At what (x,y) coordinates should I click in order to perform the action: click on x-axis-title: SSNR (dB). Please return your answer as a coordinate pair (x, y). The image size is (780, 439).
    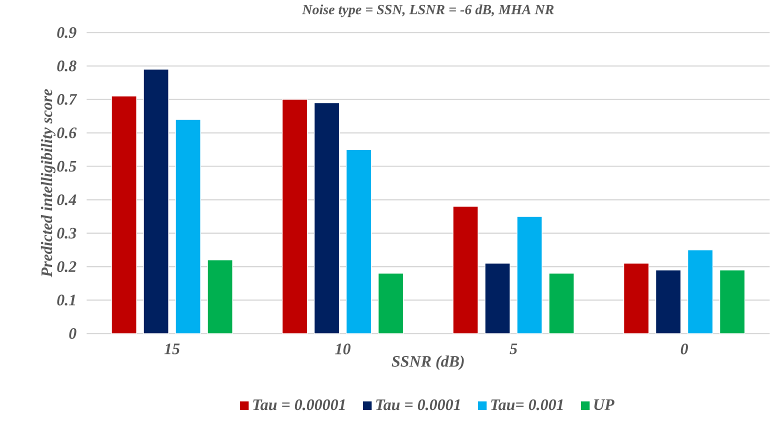
    Looking at the image, I should click on (428, 363).